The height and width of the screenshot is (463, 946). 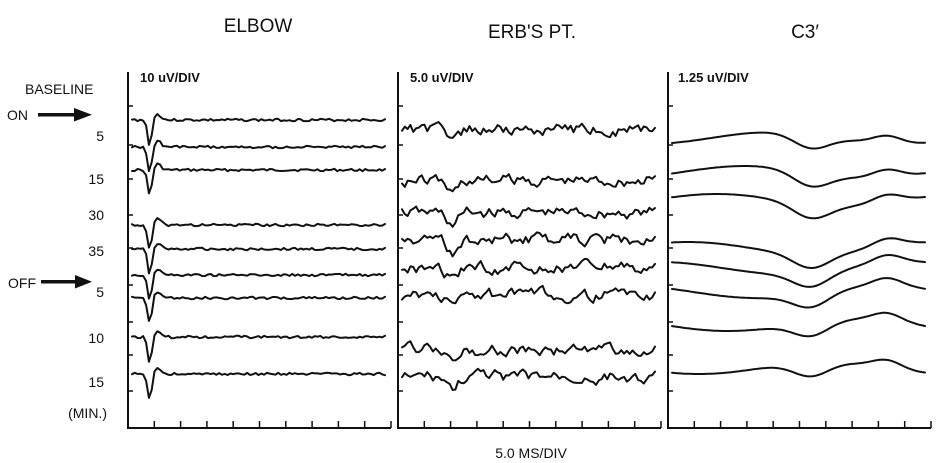 What do you see at coordinates (531, 453) in the screenshot?
I see `x-scale-label: 5.0 MS/DIV` at bounding box center [531, 453].